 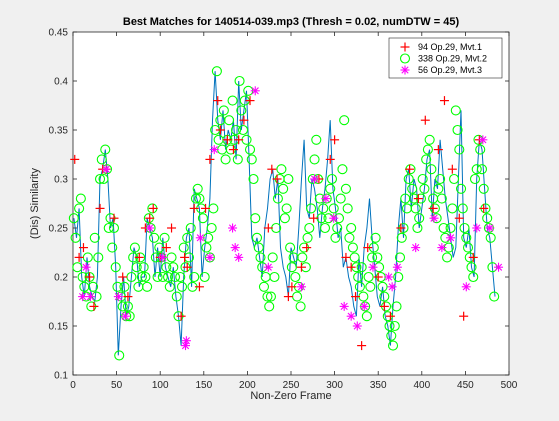 What do you see at coordinates (61, 180) in the screenshot?
I see `y-tick-label: 0.3` at bounding box center [61, 180].